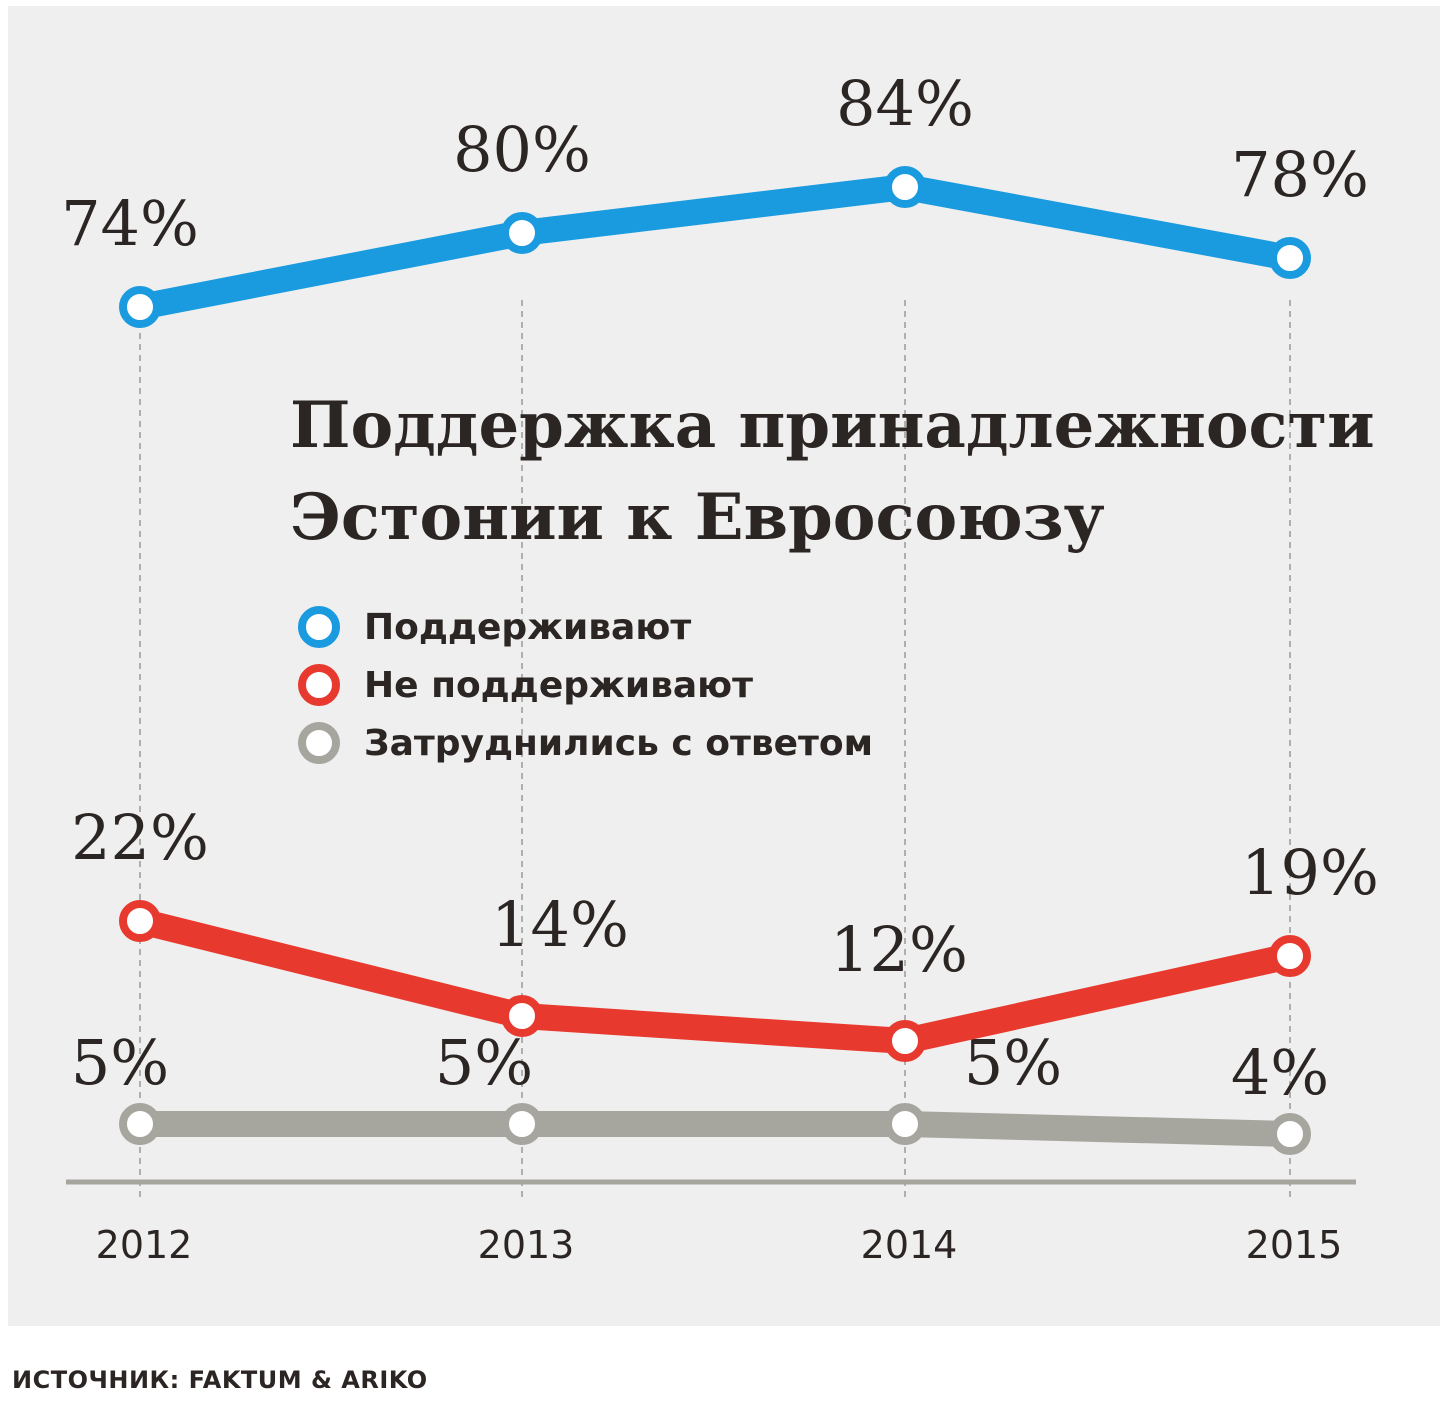 The width and height of the screenshot is (1442, 1417). I want to click on legend-label-oppose: Не поддерживают, so click(559, 685).